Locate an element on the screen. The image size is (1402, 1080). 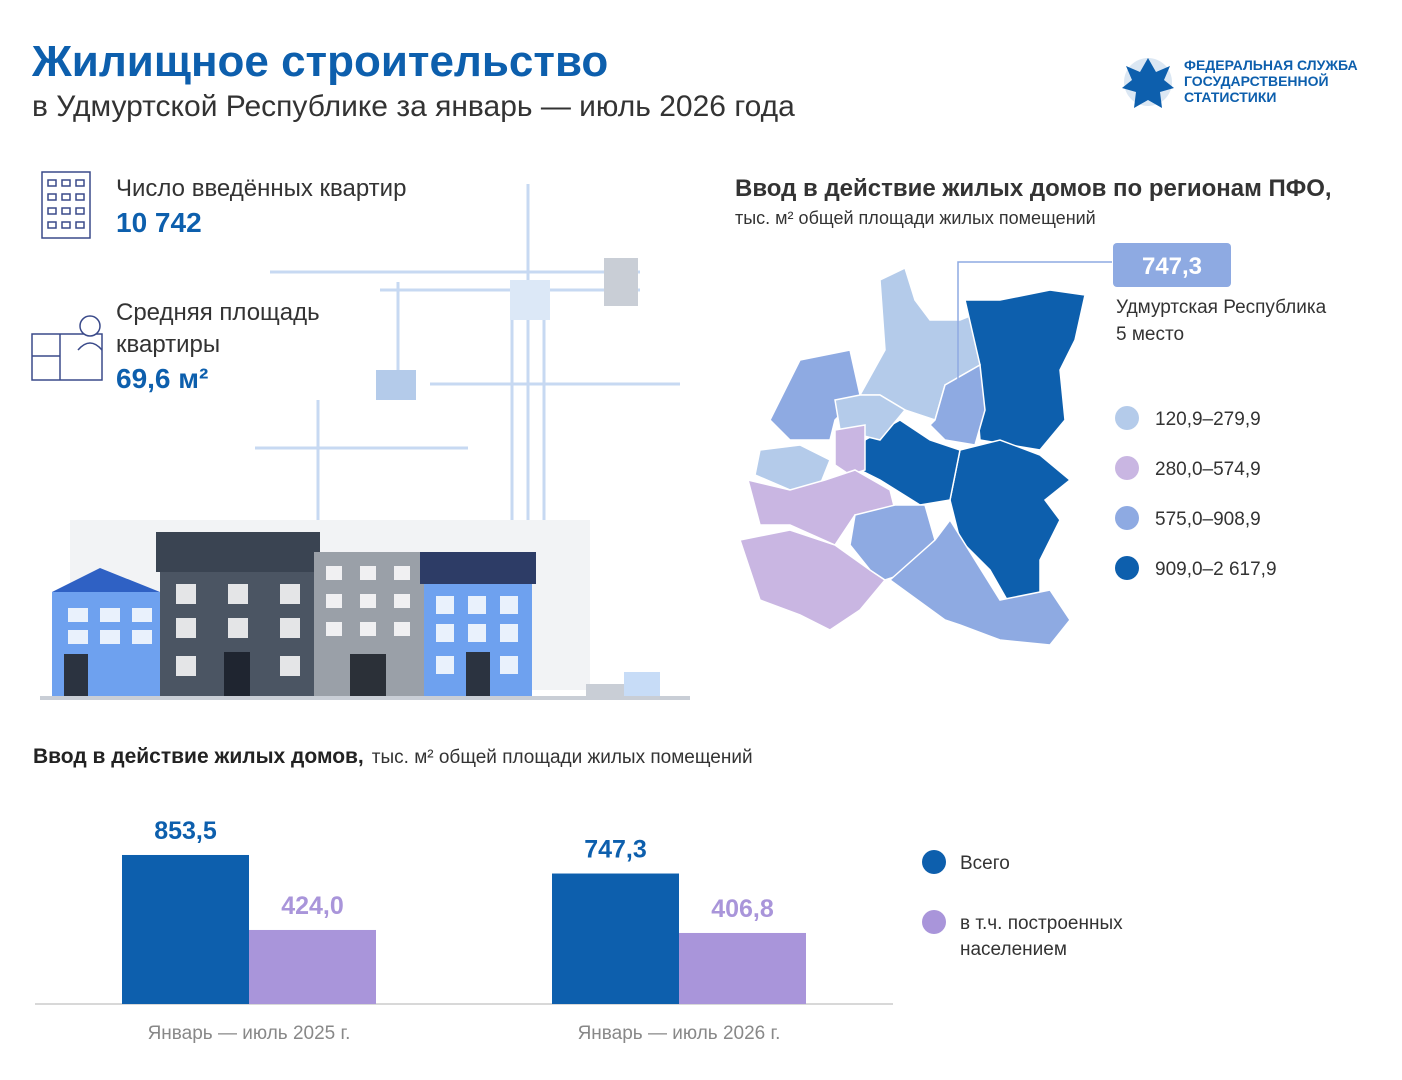
stat-value: 10 742 is located at coordinates (159, 222).